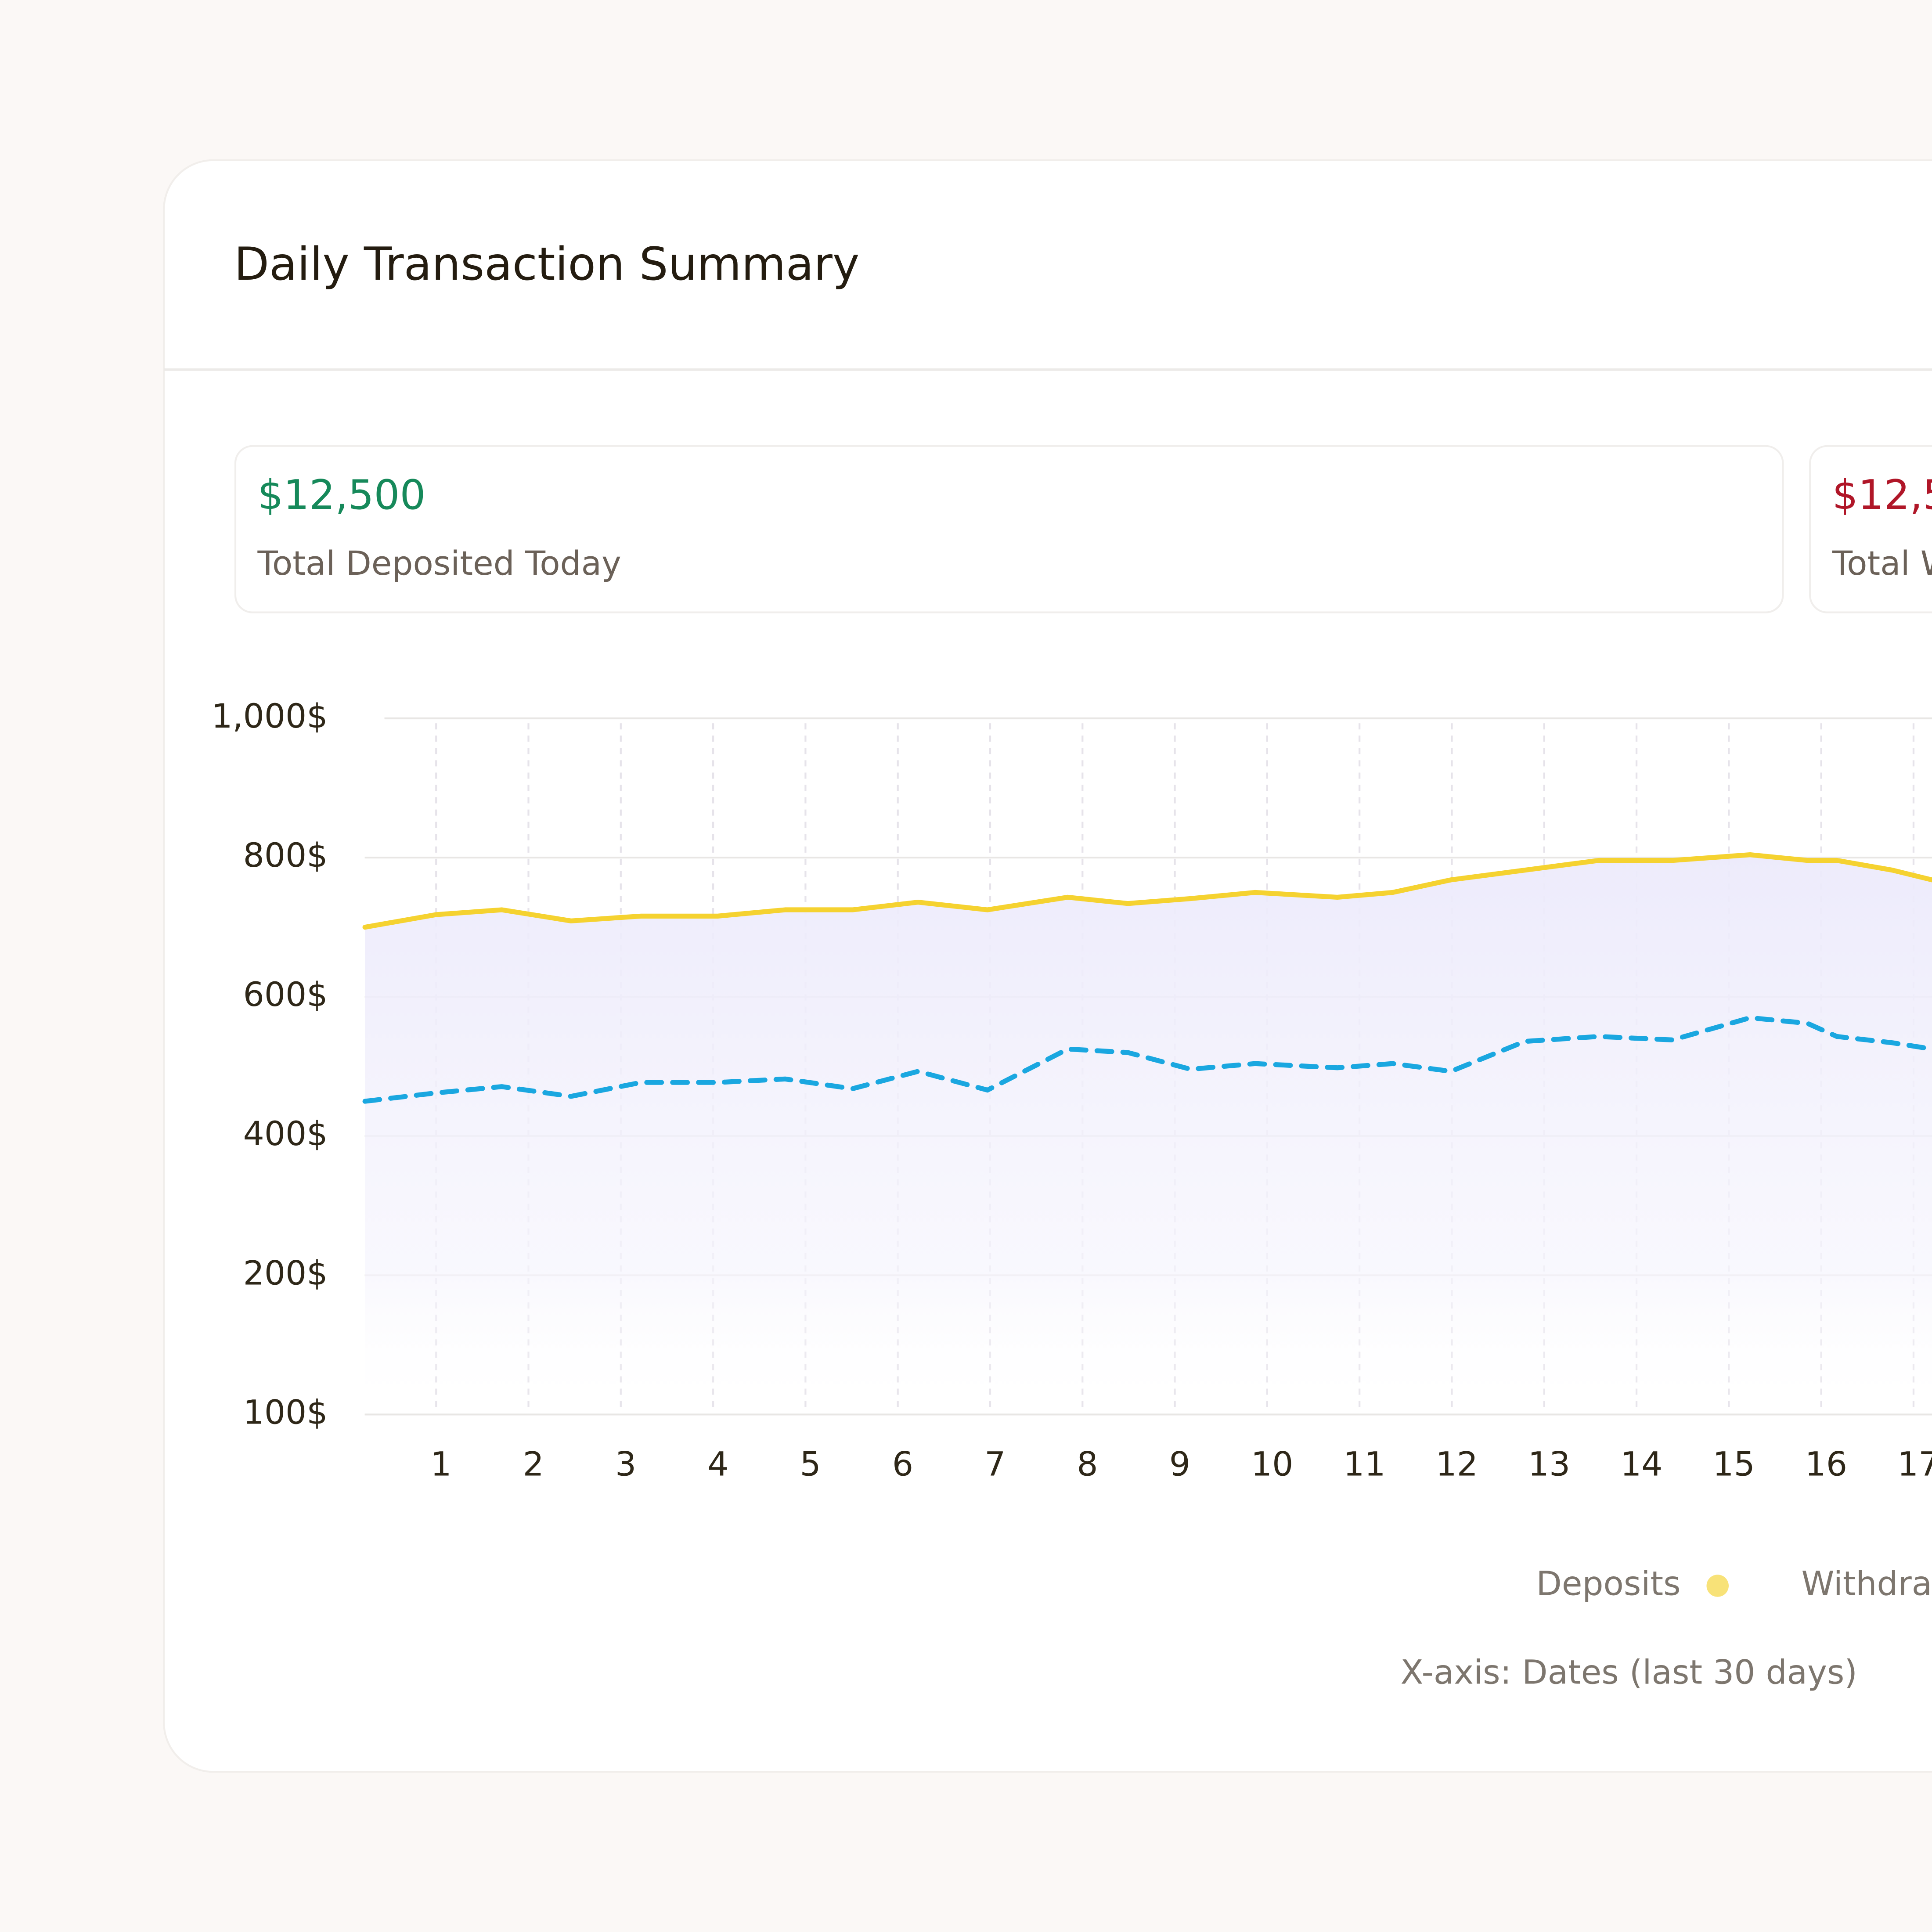 The height and width of the screenshot is (1932, 1932). What do you see at coordinates (1882, 495) in the screenshot?
I see `stat-value: $12,5` at bounding box center [1882, 495].